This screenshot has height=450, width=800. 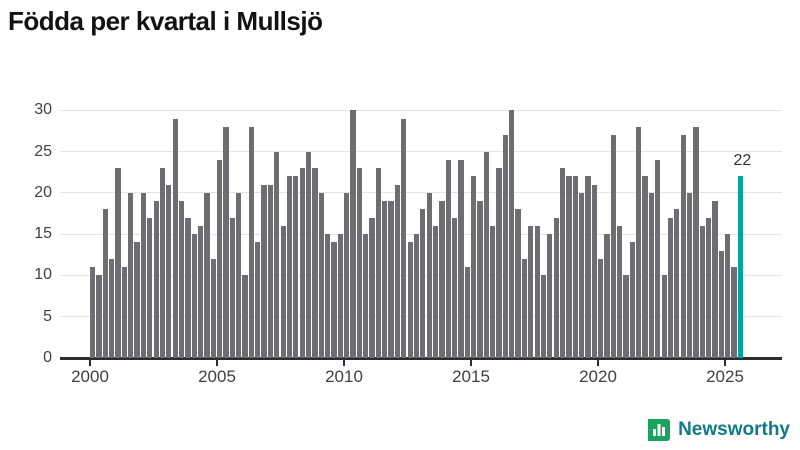 What do you see at coordinates (725, 376) in the screenshot?
I see `x-tick-label: 2025` at bounding box center [725, 376].